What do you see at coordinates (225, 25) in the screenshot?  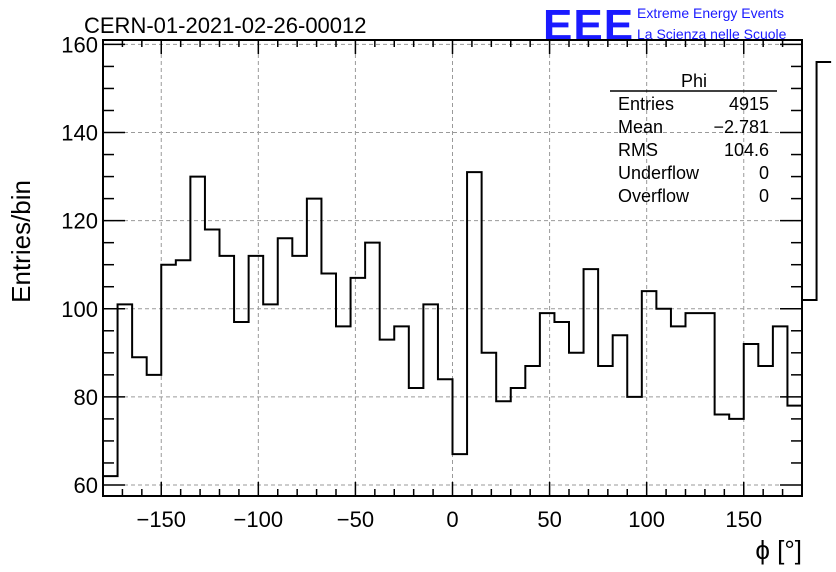 I see `run-title: CERN-01-2021-02-26-00012` at bounding box center [225, 25].